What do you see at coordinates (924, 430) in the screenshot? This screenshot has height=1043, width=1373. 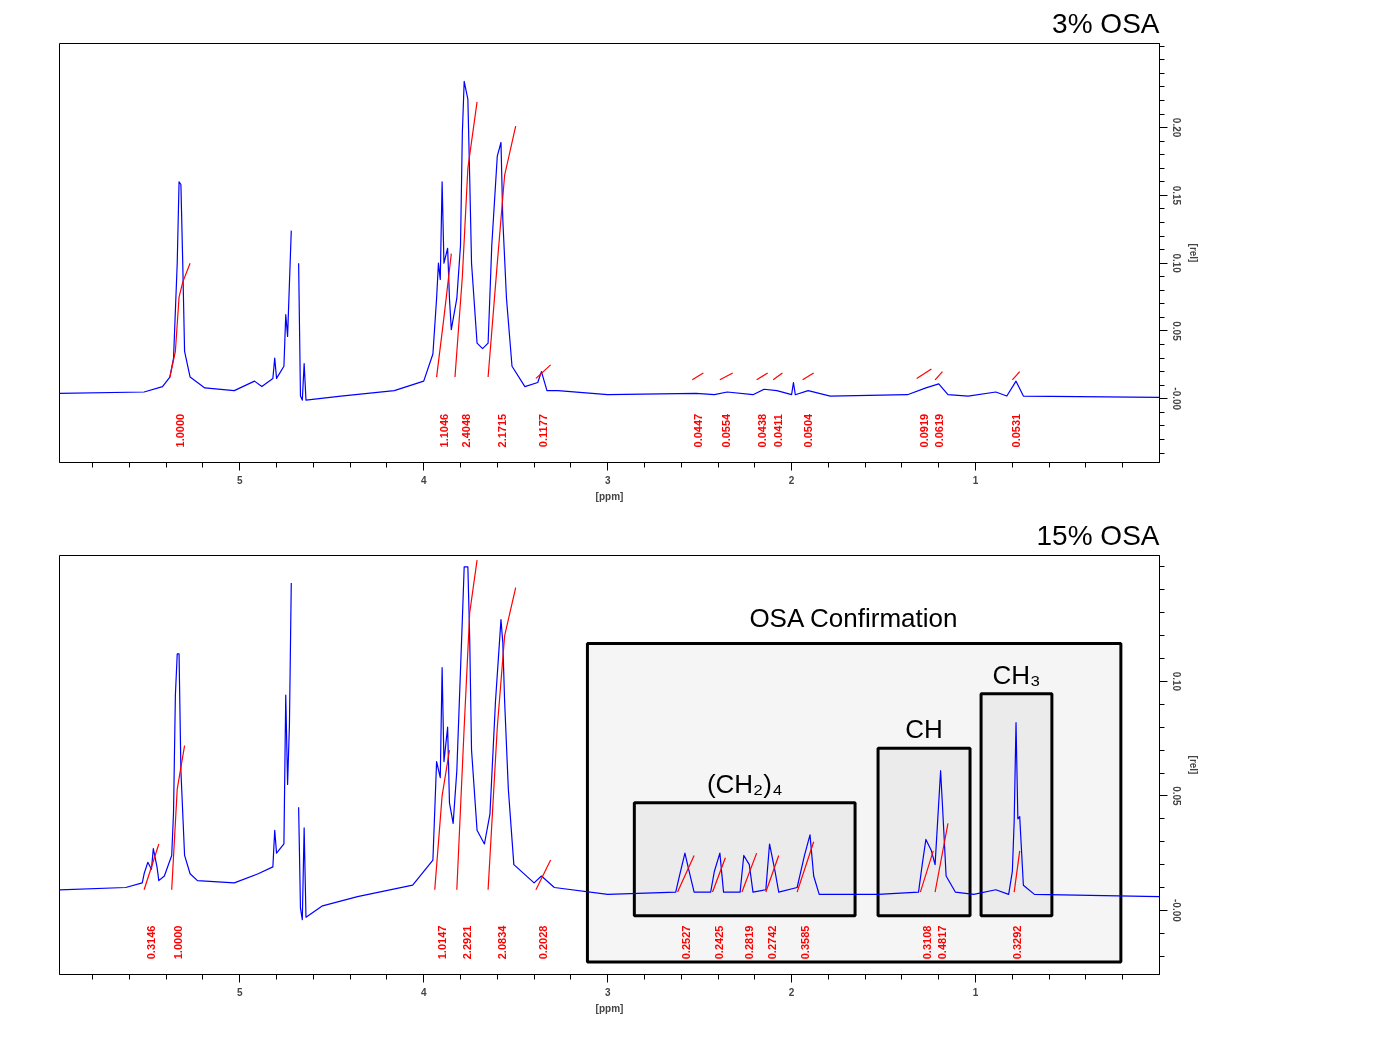 I see `annotation: 0.0919` at bounding box center [924, 430].